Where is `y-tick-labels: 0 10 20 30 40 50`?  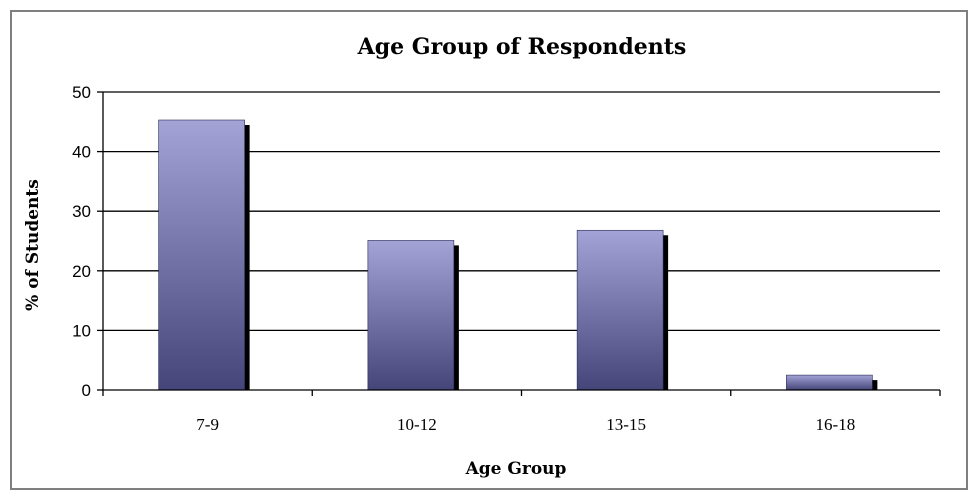
y-tick-labels: 0 10 20 30 40 50 is located at coordinates (81, 241).